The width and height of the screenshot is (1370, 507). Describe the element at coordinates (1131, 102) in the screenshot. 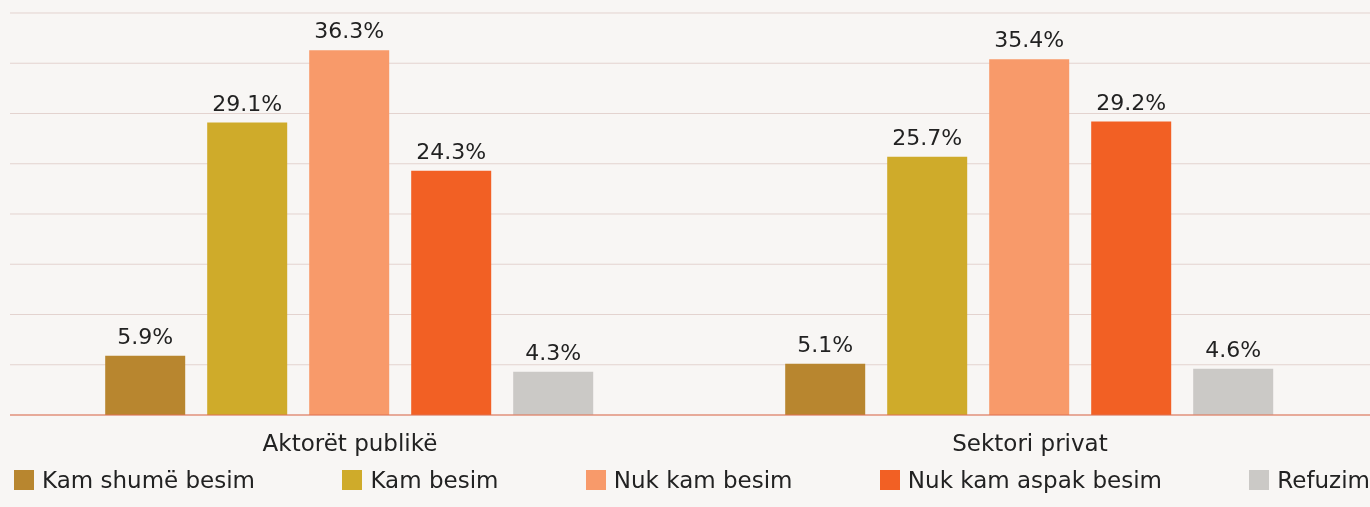

I see `data-label: 29.2%` at that location.